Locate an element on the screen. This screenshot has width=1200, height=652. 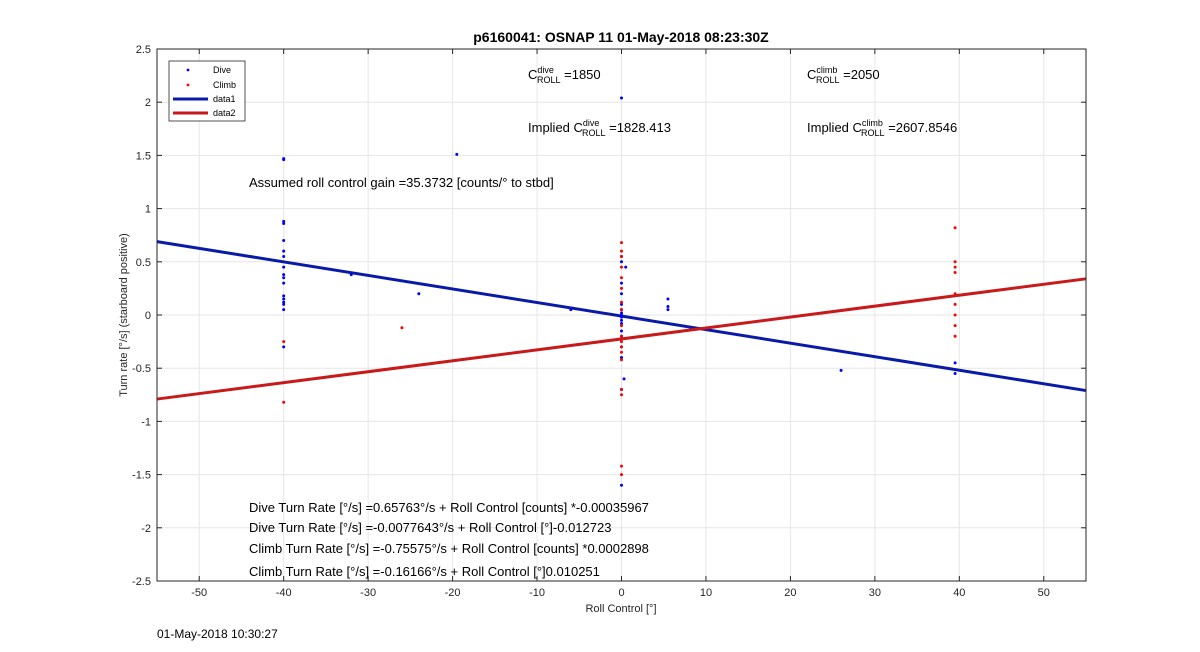
y-tick-label: -0.5 is located at coordinates (141, 369).